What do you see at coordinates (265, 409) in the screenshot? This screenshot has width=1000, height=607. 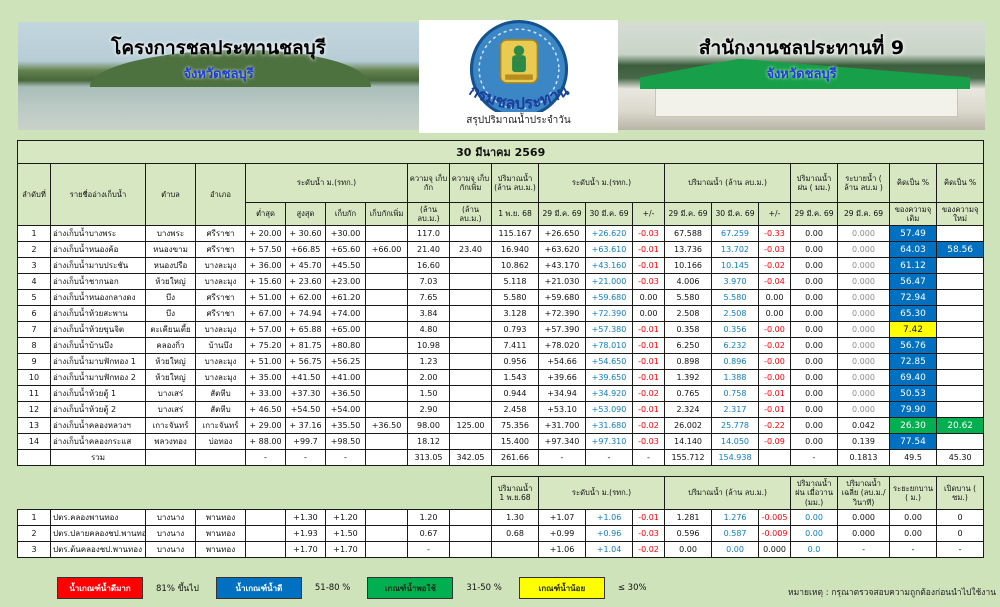 I see `cell-level-min: + 46.50` at bounding box center [265, 409].